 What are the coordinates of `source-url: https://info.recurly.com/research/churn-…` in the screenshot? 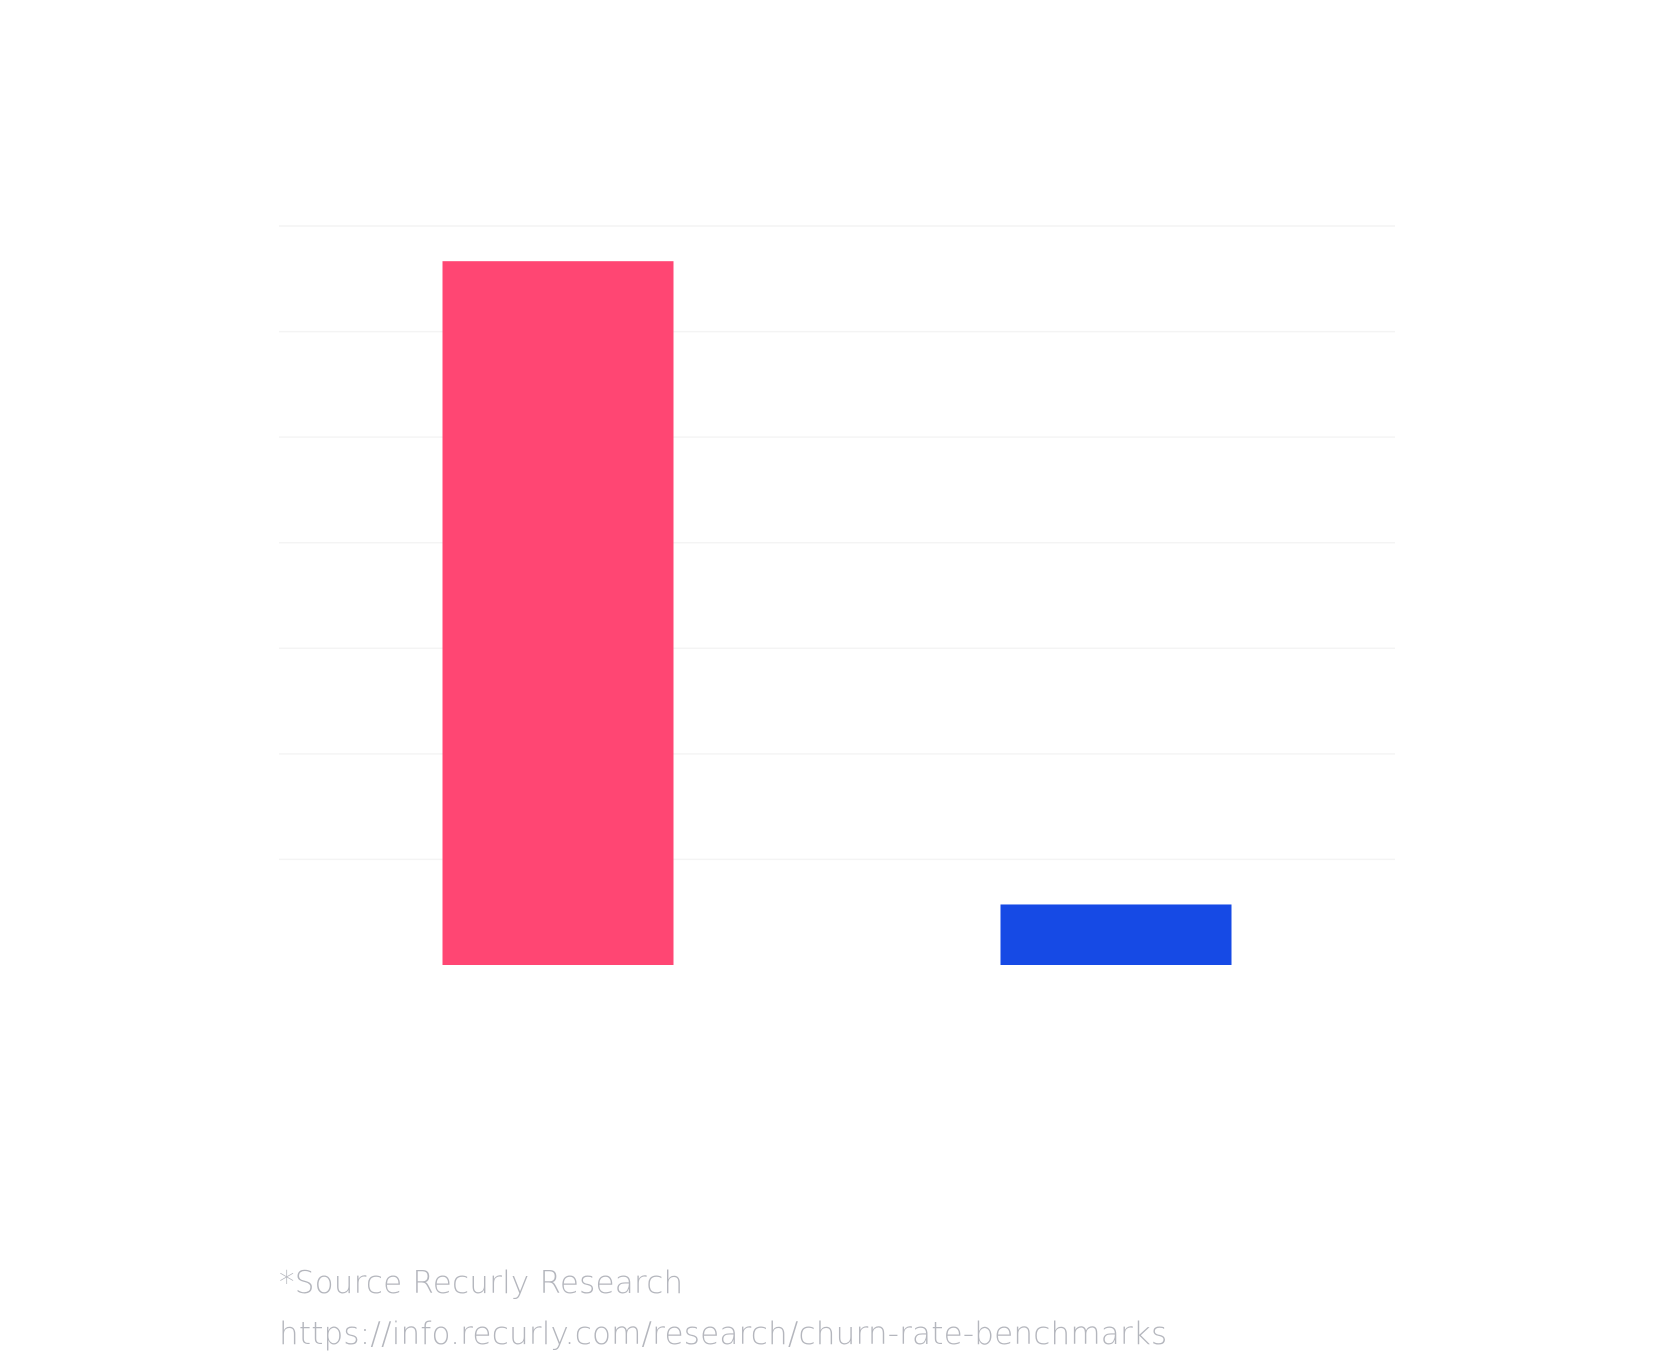 It's located at (723, 1334).